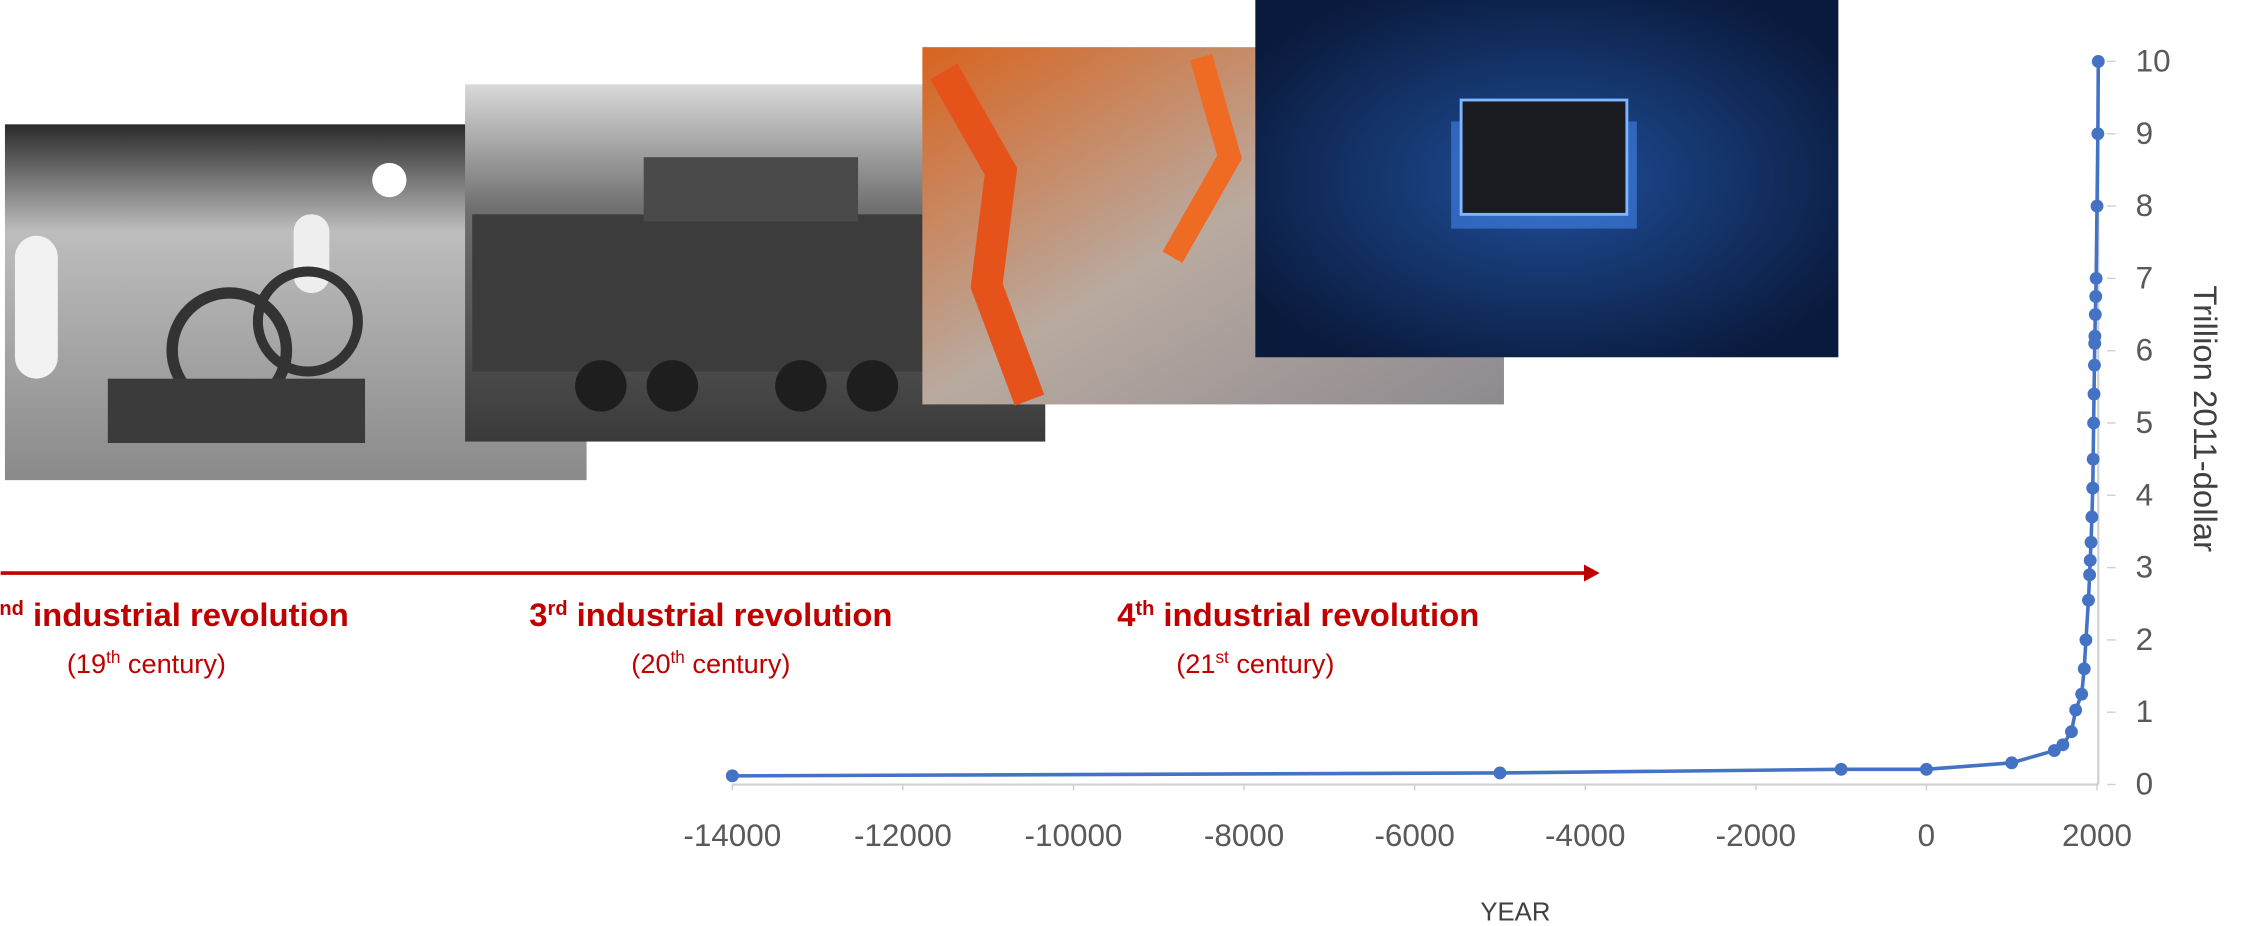 The image size is (2242, 926). Describe the element at coordinates (1298, 614) in the screenshot. I see `revolution-title: 4th industrial revolution` at that location.